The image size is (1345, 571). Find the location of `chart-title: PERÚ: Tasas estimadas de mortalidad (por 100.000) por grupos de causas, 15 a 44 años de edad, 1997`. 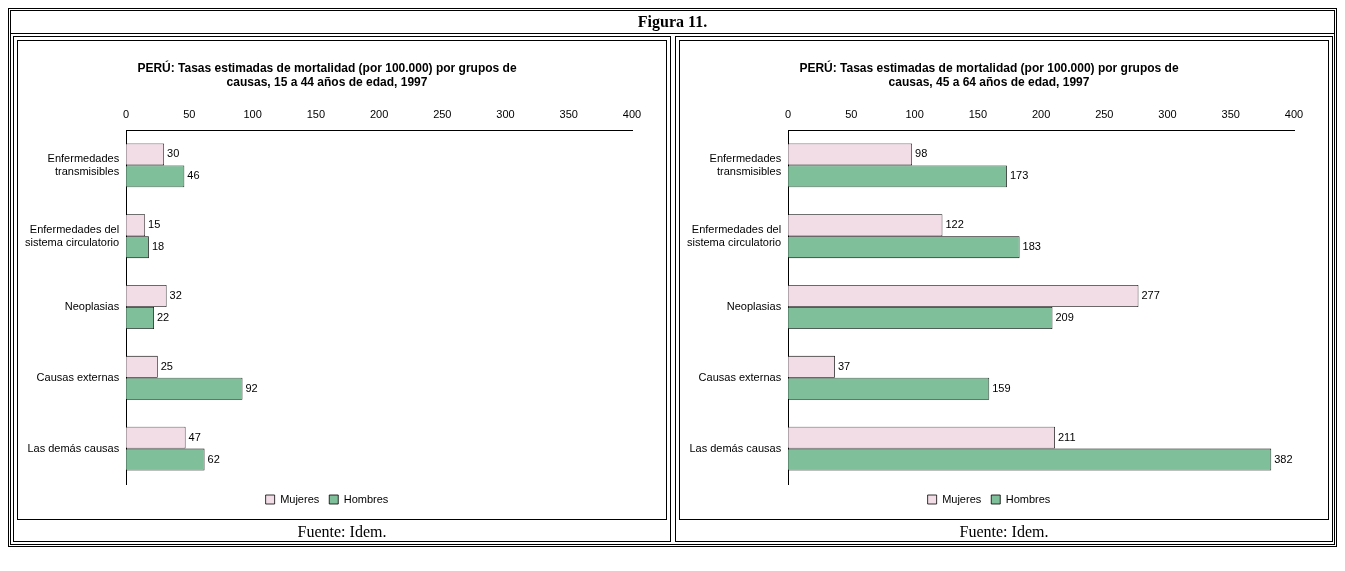

chart-title: PERÚ: Tasas estimadas de mortalidad (por 100.000) por grupos de causas, 15 a 44 años de edad, 1997 is located at coordinates (327, 74).